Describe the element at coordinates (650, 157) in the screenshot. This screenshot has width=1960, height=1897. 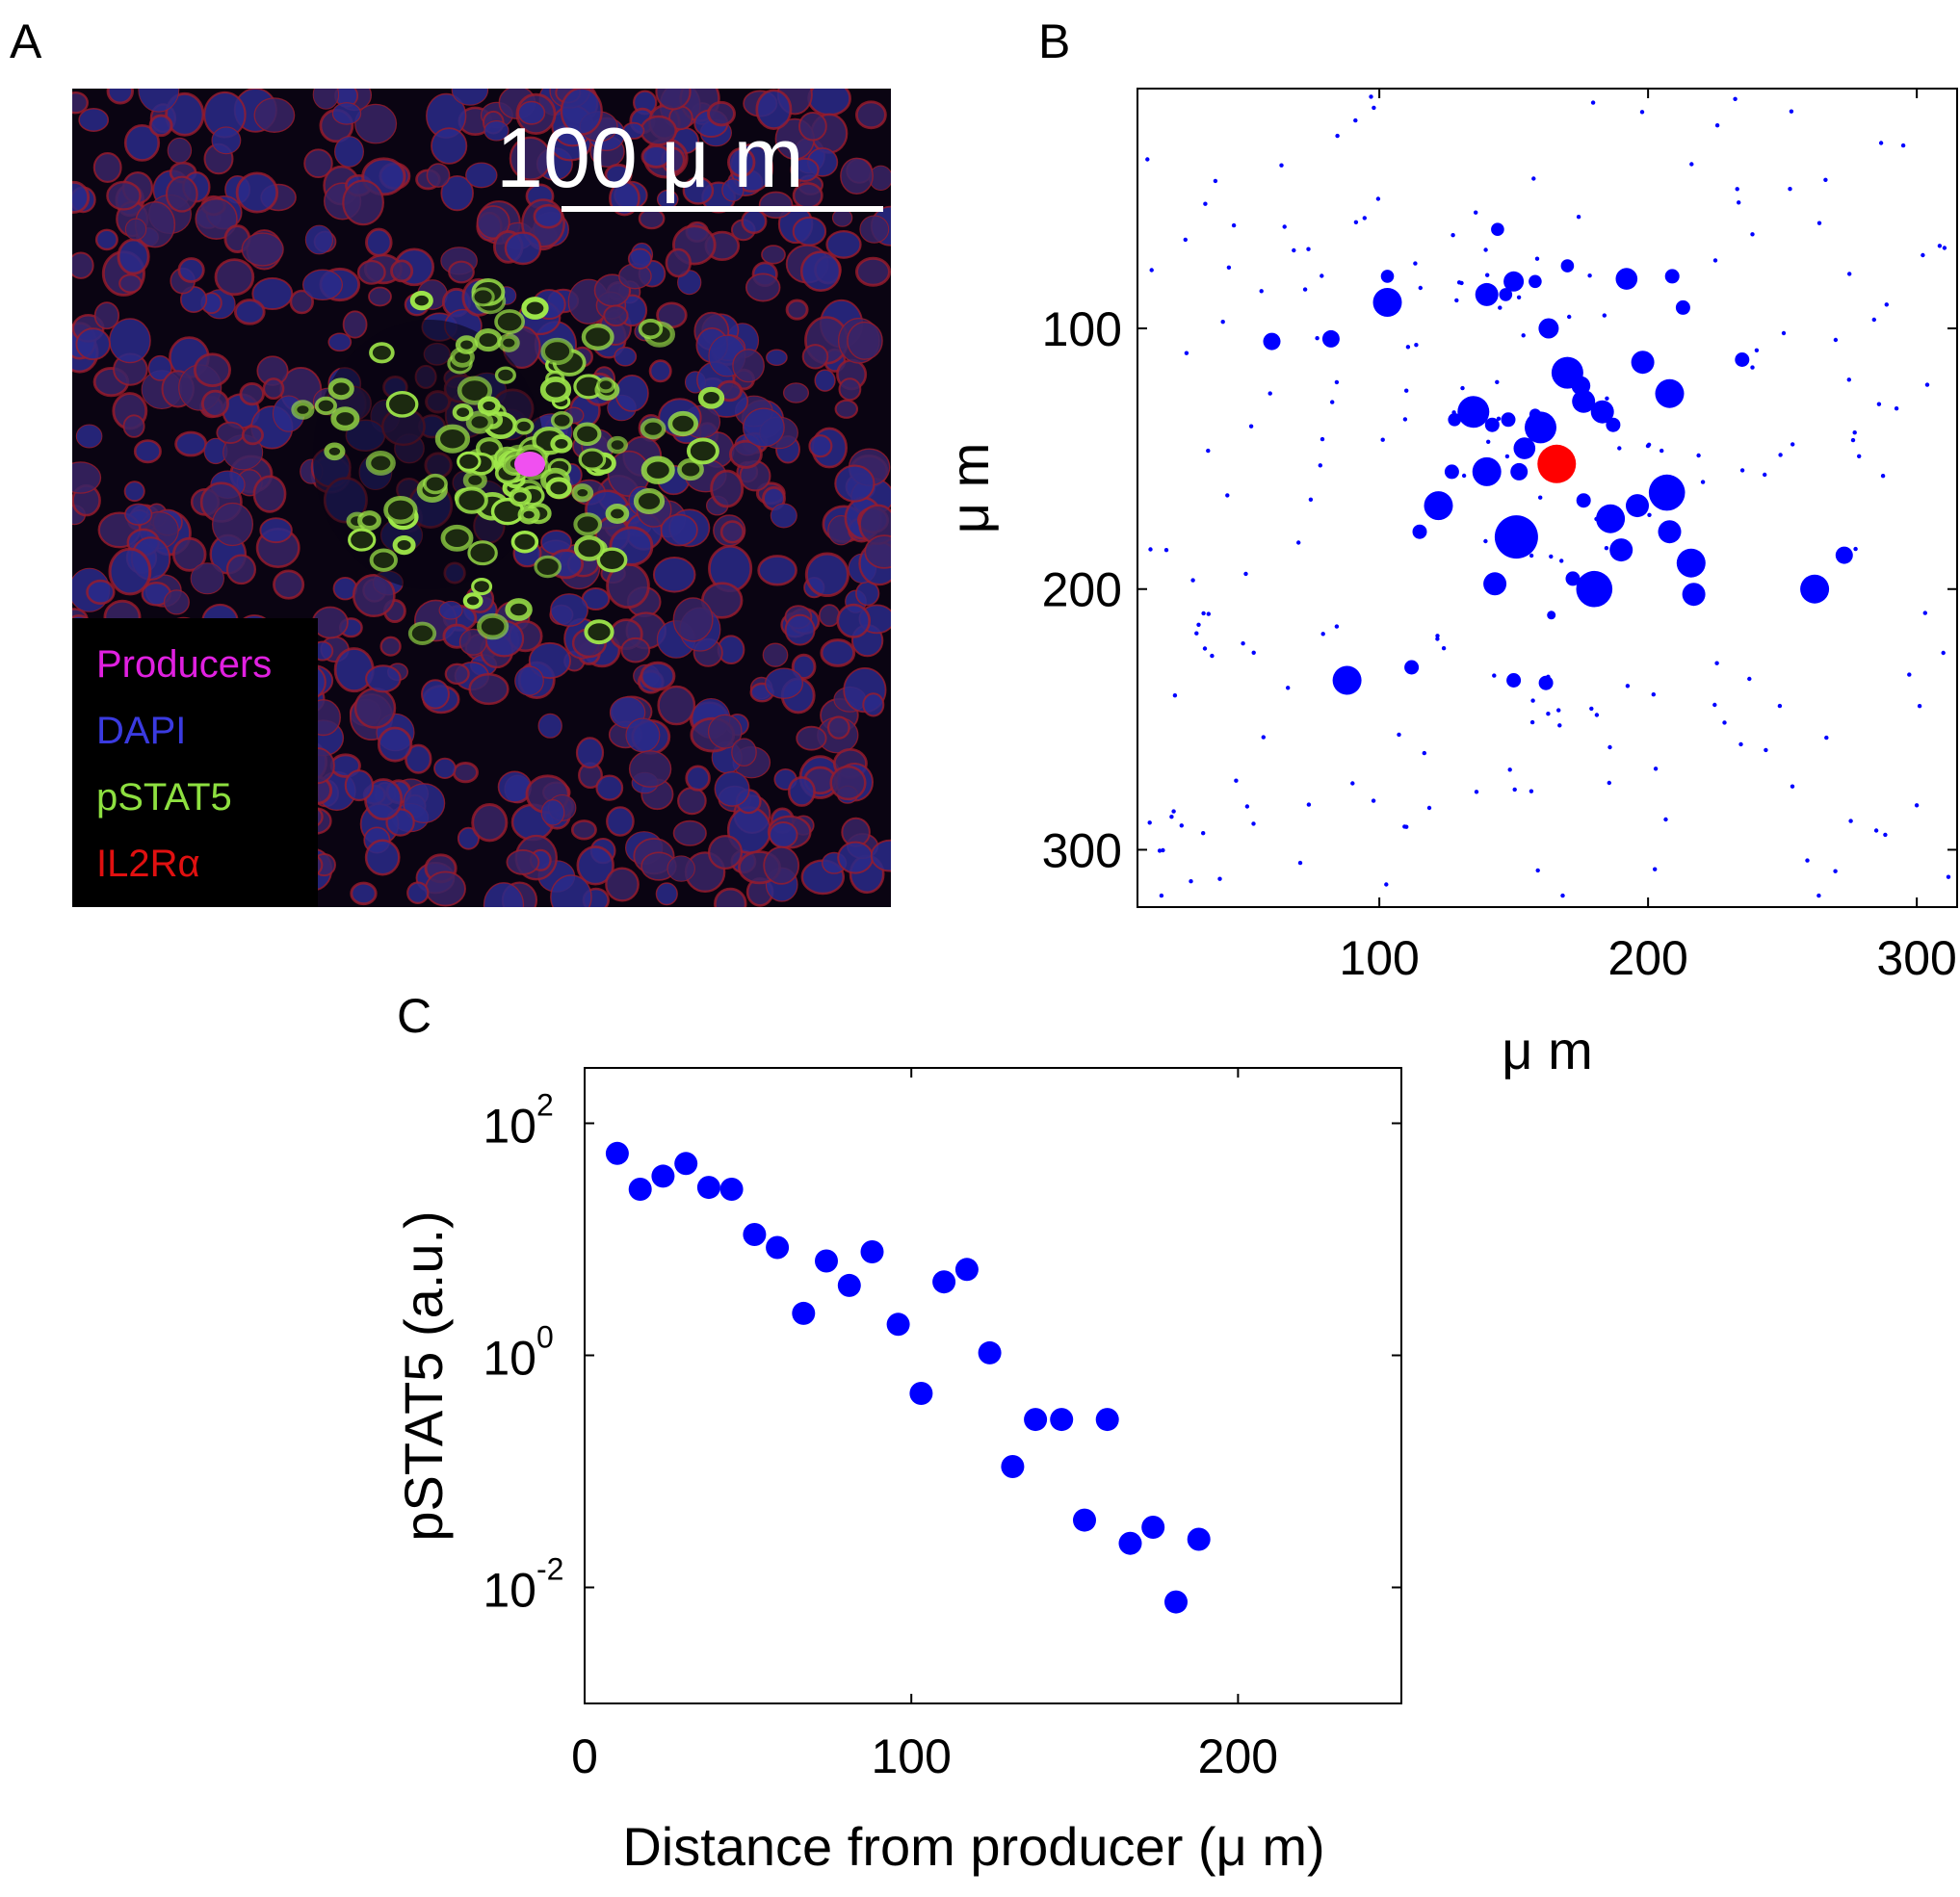
I see `scale-bar-label: 100 μ m` at that location.